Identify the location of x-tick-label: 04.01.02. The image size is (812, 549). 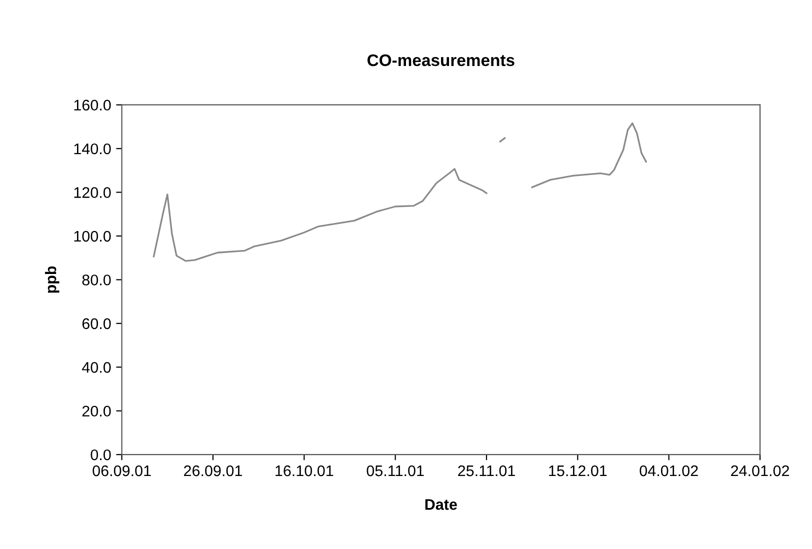
(669, 470).